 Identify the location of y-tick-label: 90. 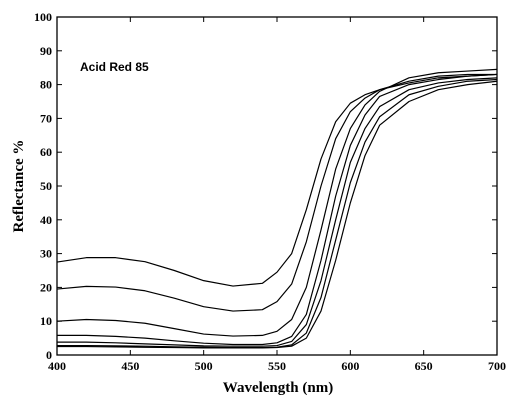
(46, 51).